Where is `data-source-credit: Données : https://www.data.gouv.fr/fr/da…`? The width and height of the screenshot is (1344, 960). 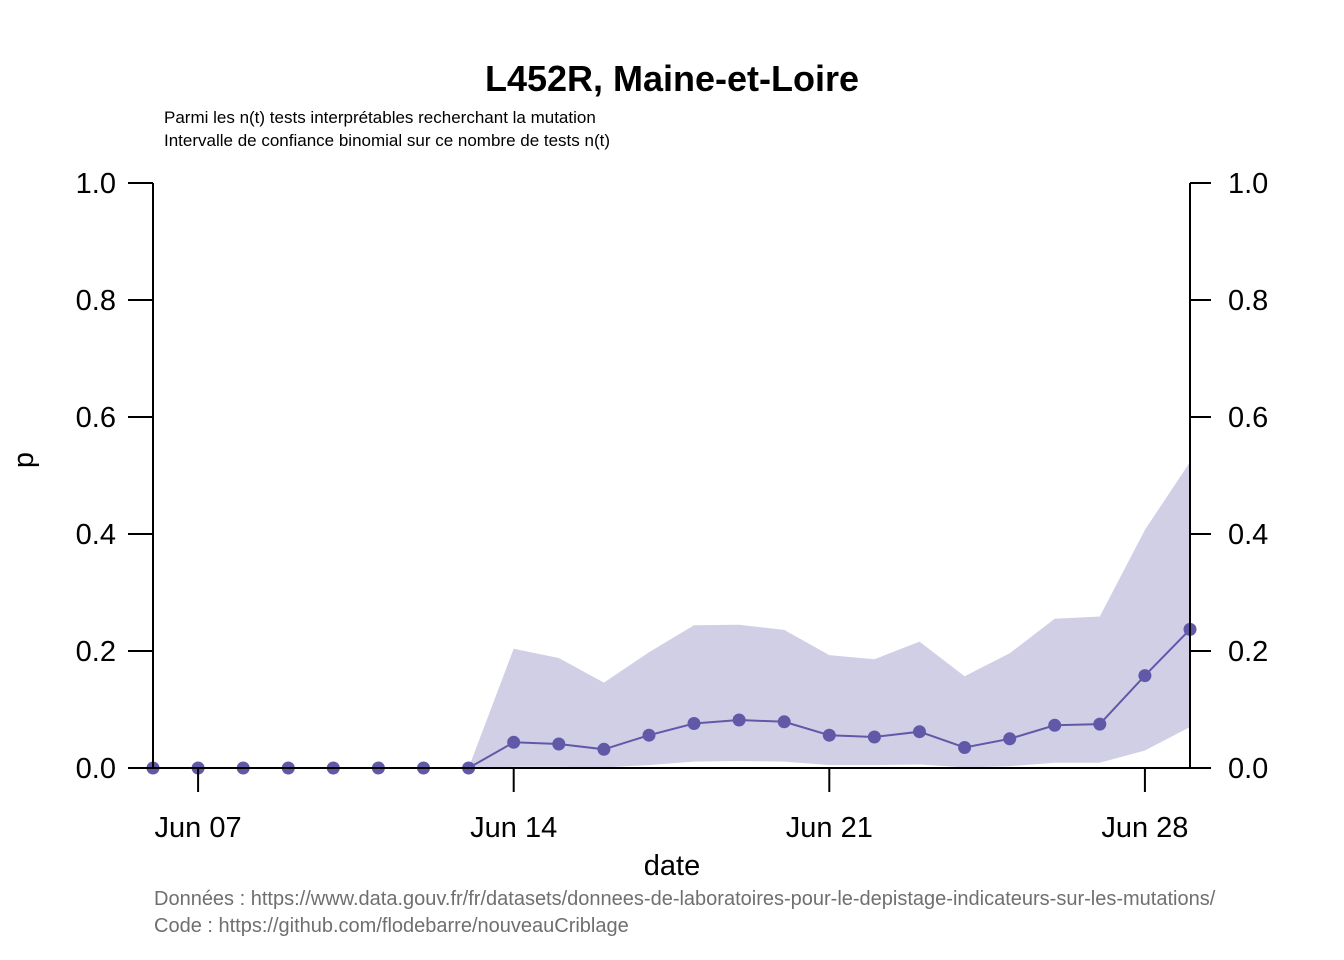
data-source-credit: Données : https://www.data.gouv.fr/fr/da… is located at coordinates (685, 899).